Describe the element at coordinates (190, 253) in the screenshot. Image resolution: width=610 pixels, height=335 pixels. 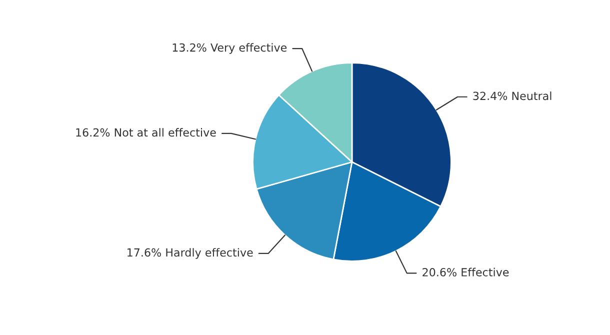
I see `slice-label: 17.6% Hardly effective` at that location.